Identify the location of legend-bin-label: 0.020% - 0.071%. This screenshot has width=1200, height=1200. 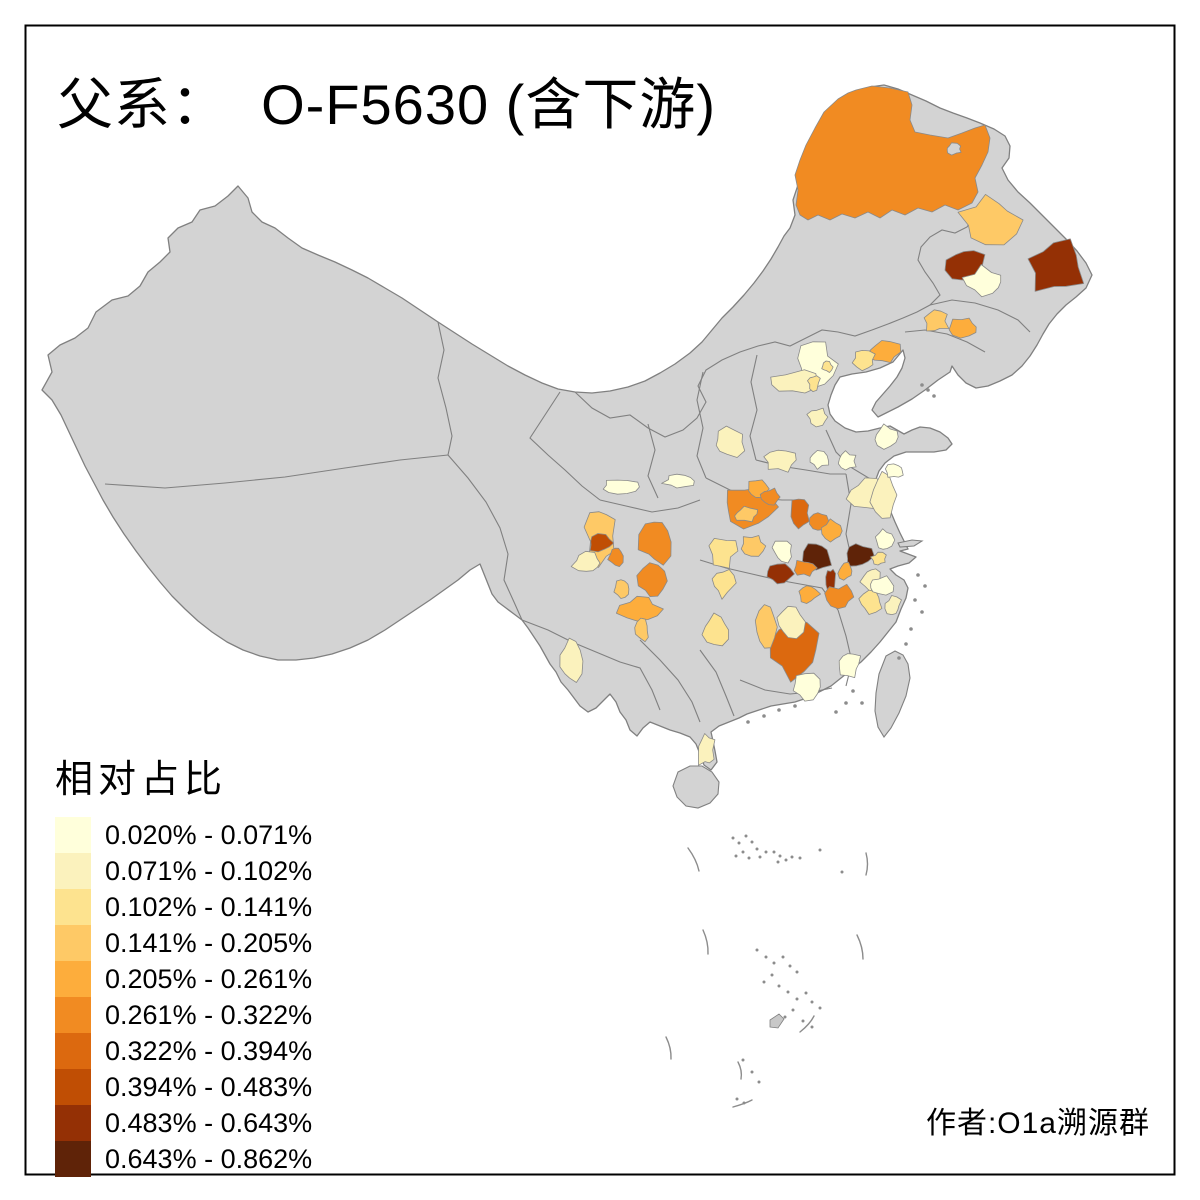
(209, 835).